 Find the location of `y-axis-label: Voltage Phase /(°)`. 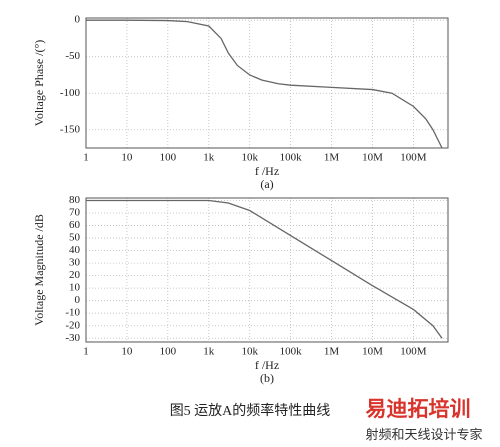

y-axis-label: Voltage Phase /(°) is located at coordinates (39, 83).